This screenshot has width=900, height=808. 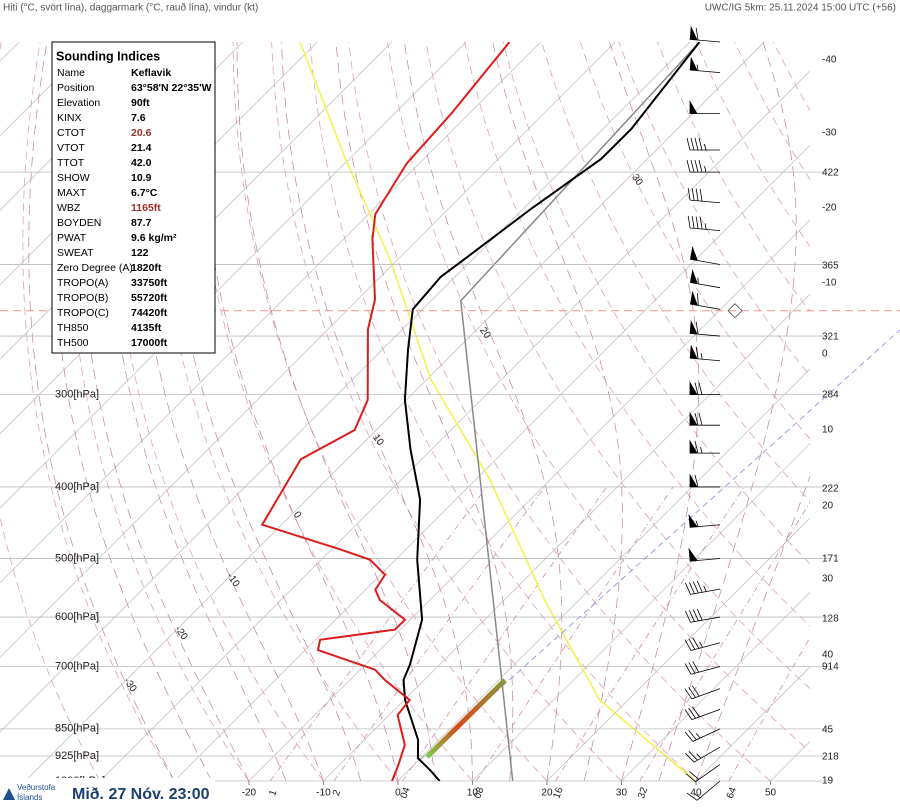 What do you see at coordinates (73, 178) in the screenshot?
I see `index-label: SHOW` at bounding box center [73, 178].